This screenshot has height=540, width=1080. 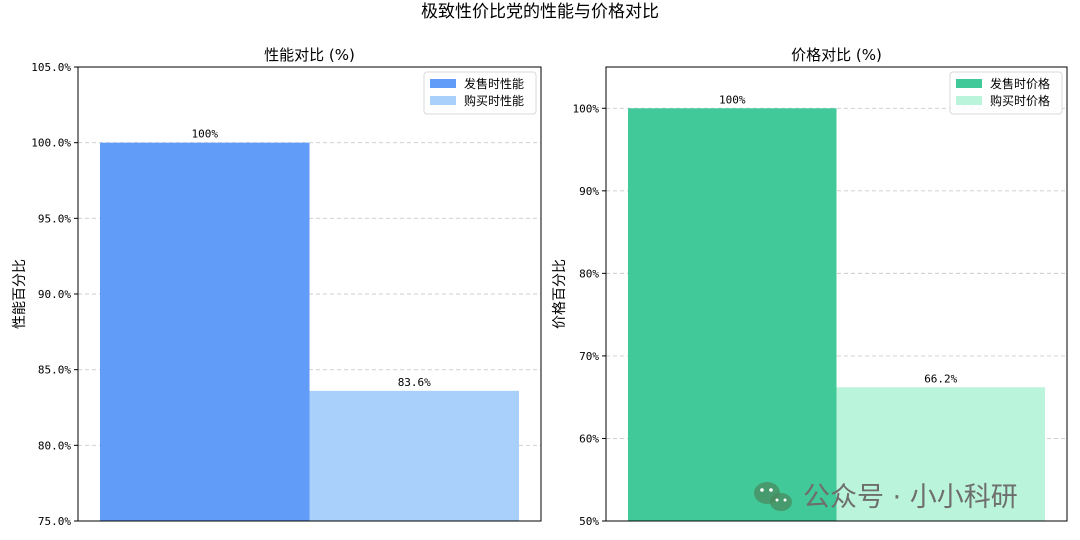 What do you see at coordinates (589, 356) in the screenshot?
I see `y-tick-label: 70%` at bounding box center [589, 356].